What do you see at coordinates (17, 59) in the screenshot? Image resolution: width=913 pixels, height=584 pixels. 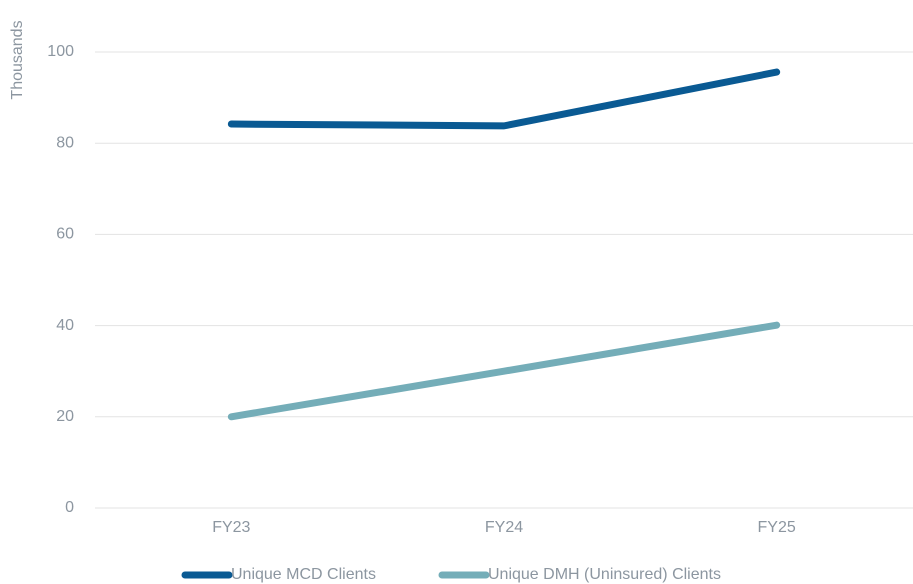 I see `y-axis-label: Thousands` at bounding box center [17, 59].